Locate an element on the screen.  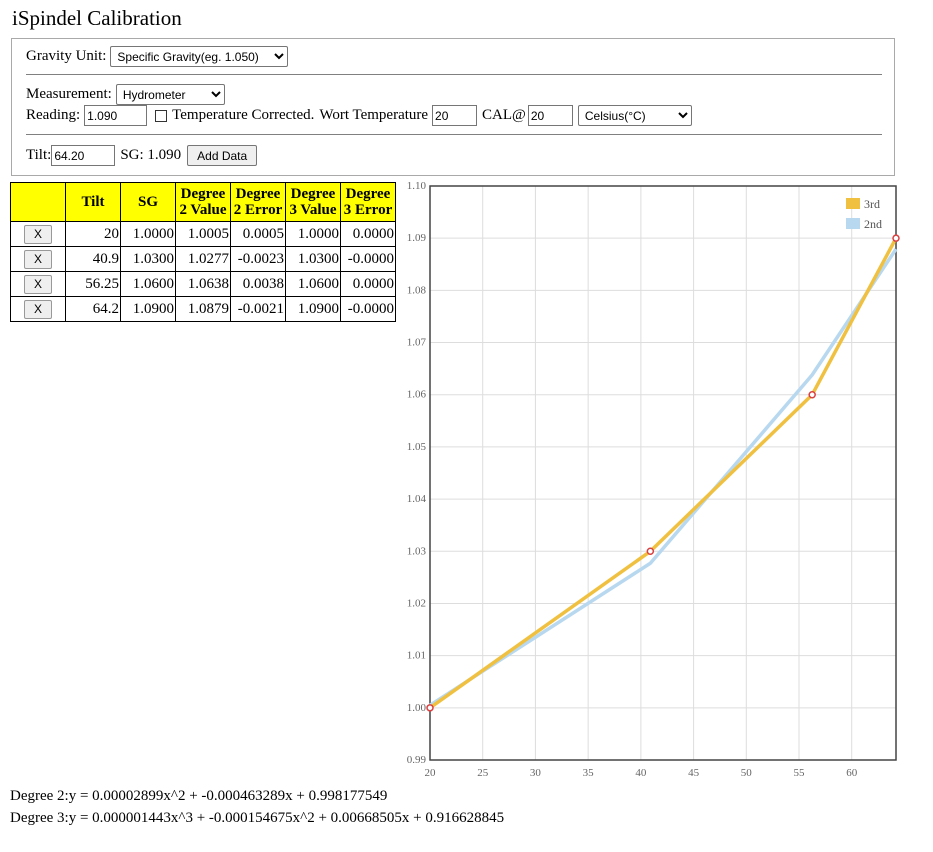
degree3-value-cell: 1.0300 is located at coordinates (313, 259).